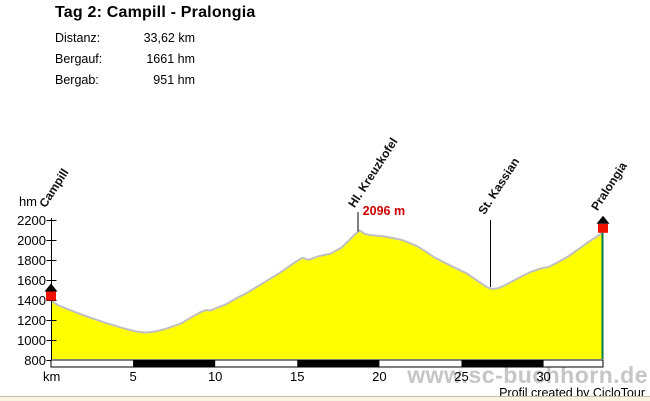 The width and height of the screenshot is (650, 401). What do you see at coordinates (215, 376) in the screenshot?
I see `x-tick-label: 10` at bounding box center [215, 376].